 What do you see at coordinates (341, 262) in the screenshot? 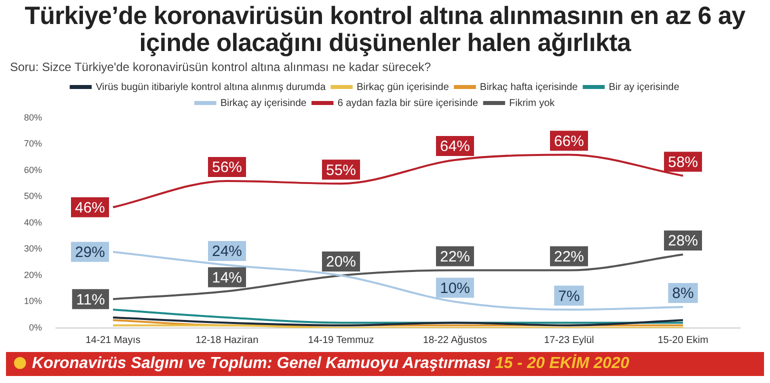
I see `data-label: 20%` at bounding box center [341, 262].